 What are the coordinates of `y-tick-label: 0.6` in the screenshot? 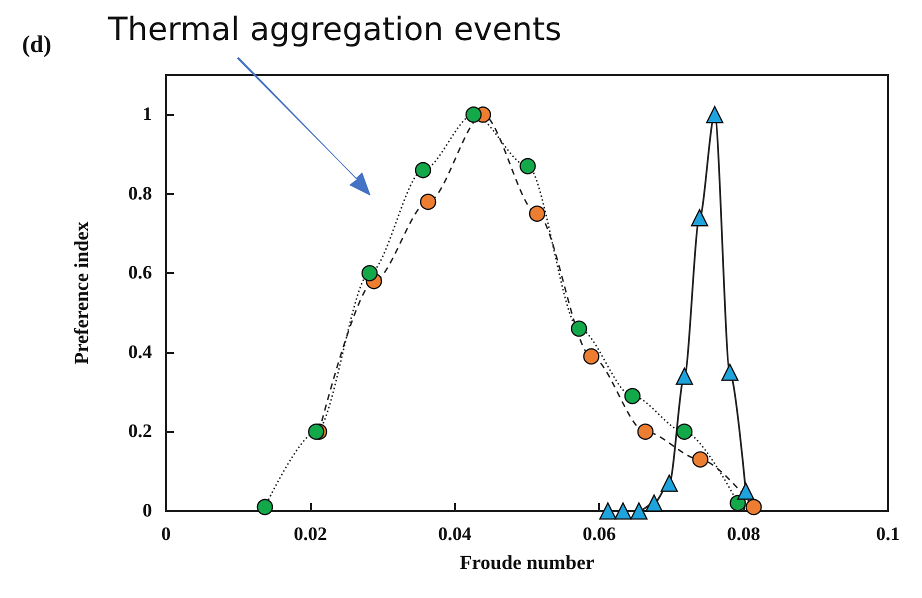 It's located at (140, 273).